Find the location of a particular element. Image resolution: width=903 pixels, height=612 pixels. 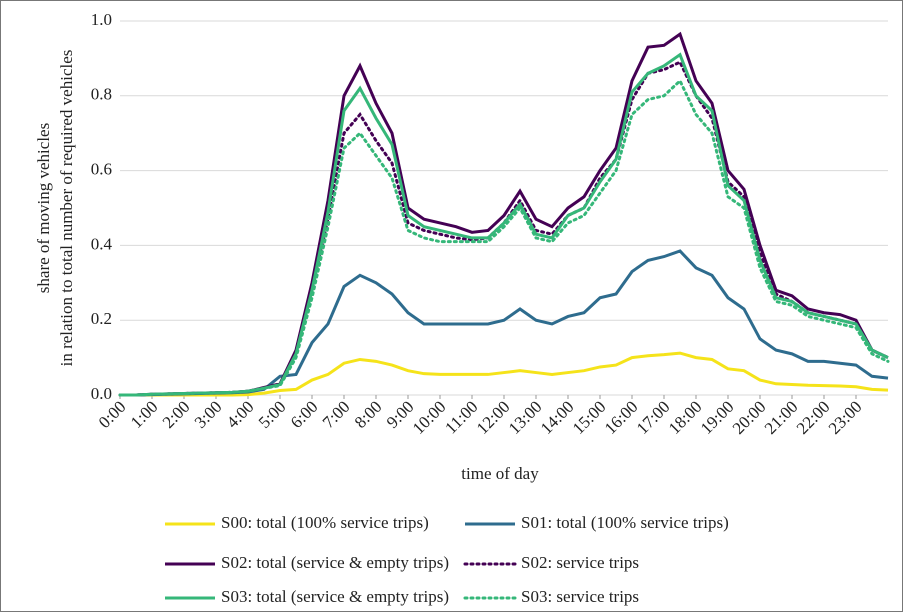

y-tick-label: 0.6 is located at coordinates (101, 169).